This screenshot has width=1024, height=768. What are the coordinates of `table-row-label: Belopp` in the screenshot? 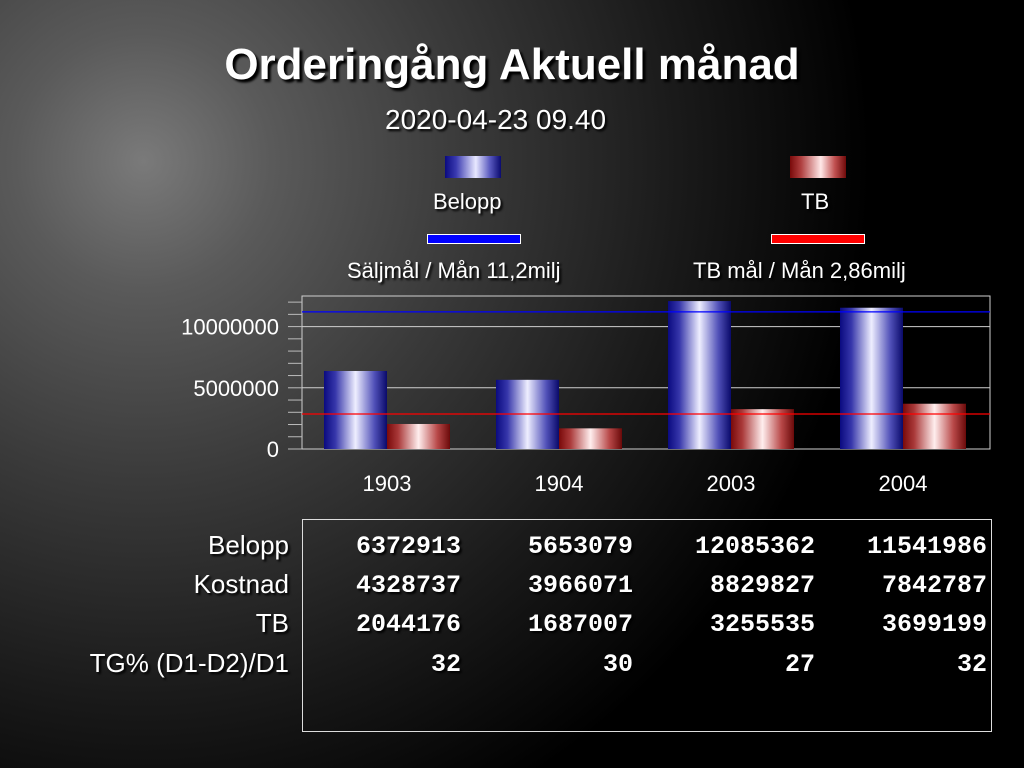 It's located at (248, 545).